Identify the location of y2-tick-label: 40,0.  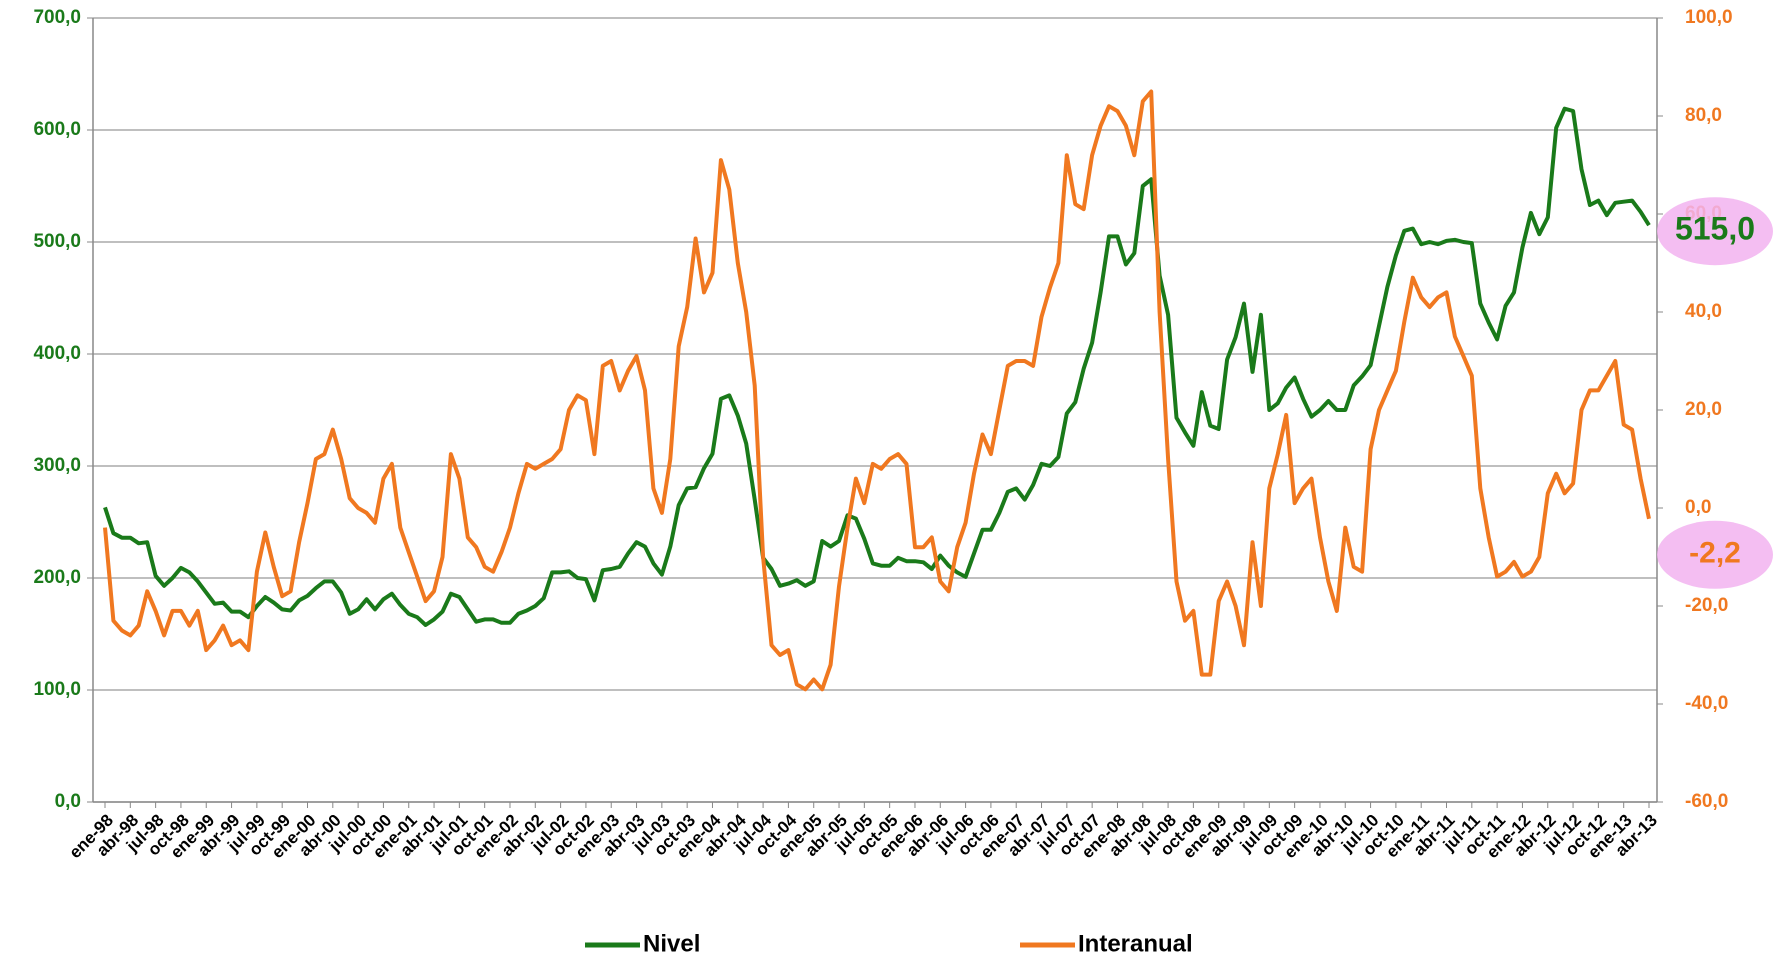
(1703, 311).